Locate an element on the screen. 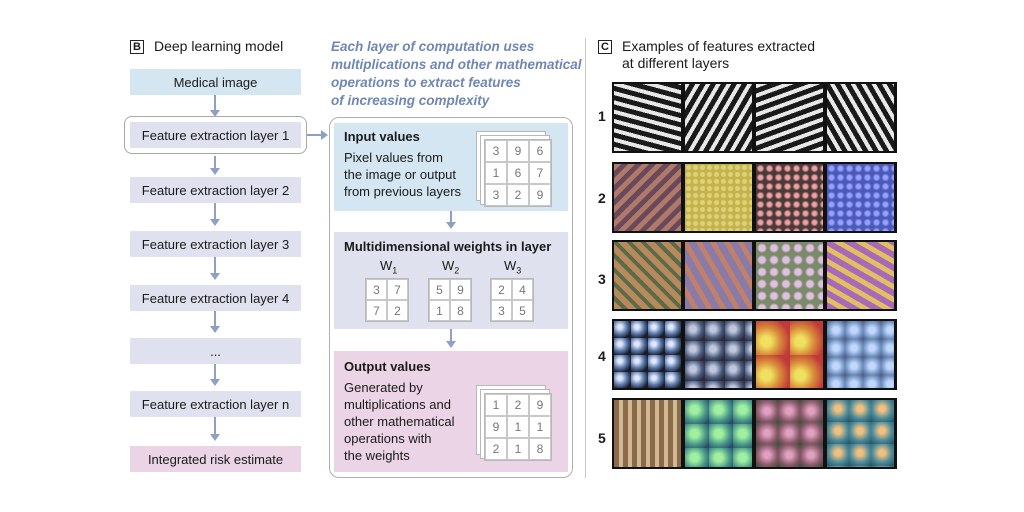 Image resolution: width=1024 pixels, height=512 pixels. flow-box-risk-estimate: Integrated risk estimate is located at coordinates (215, 459).